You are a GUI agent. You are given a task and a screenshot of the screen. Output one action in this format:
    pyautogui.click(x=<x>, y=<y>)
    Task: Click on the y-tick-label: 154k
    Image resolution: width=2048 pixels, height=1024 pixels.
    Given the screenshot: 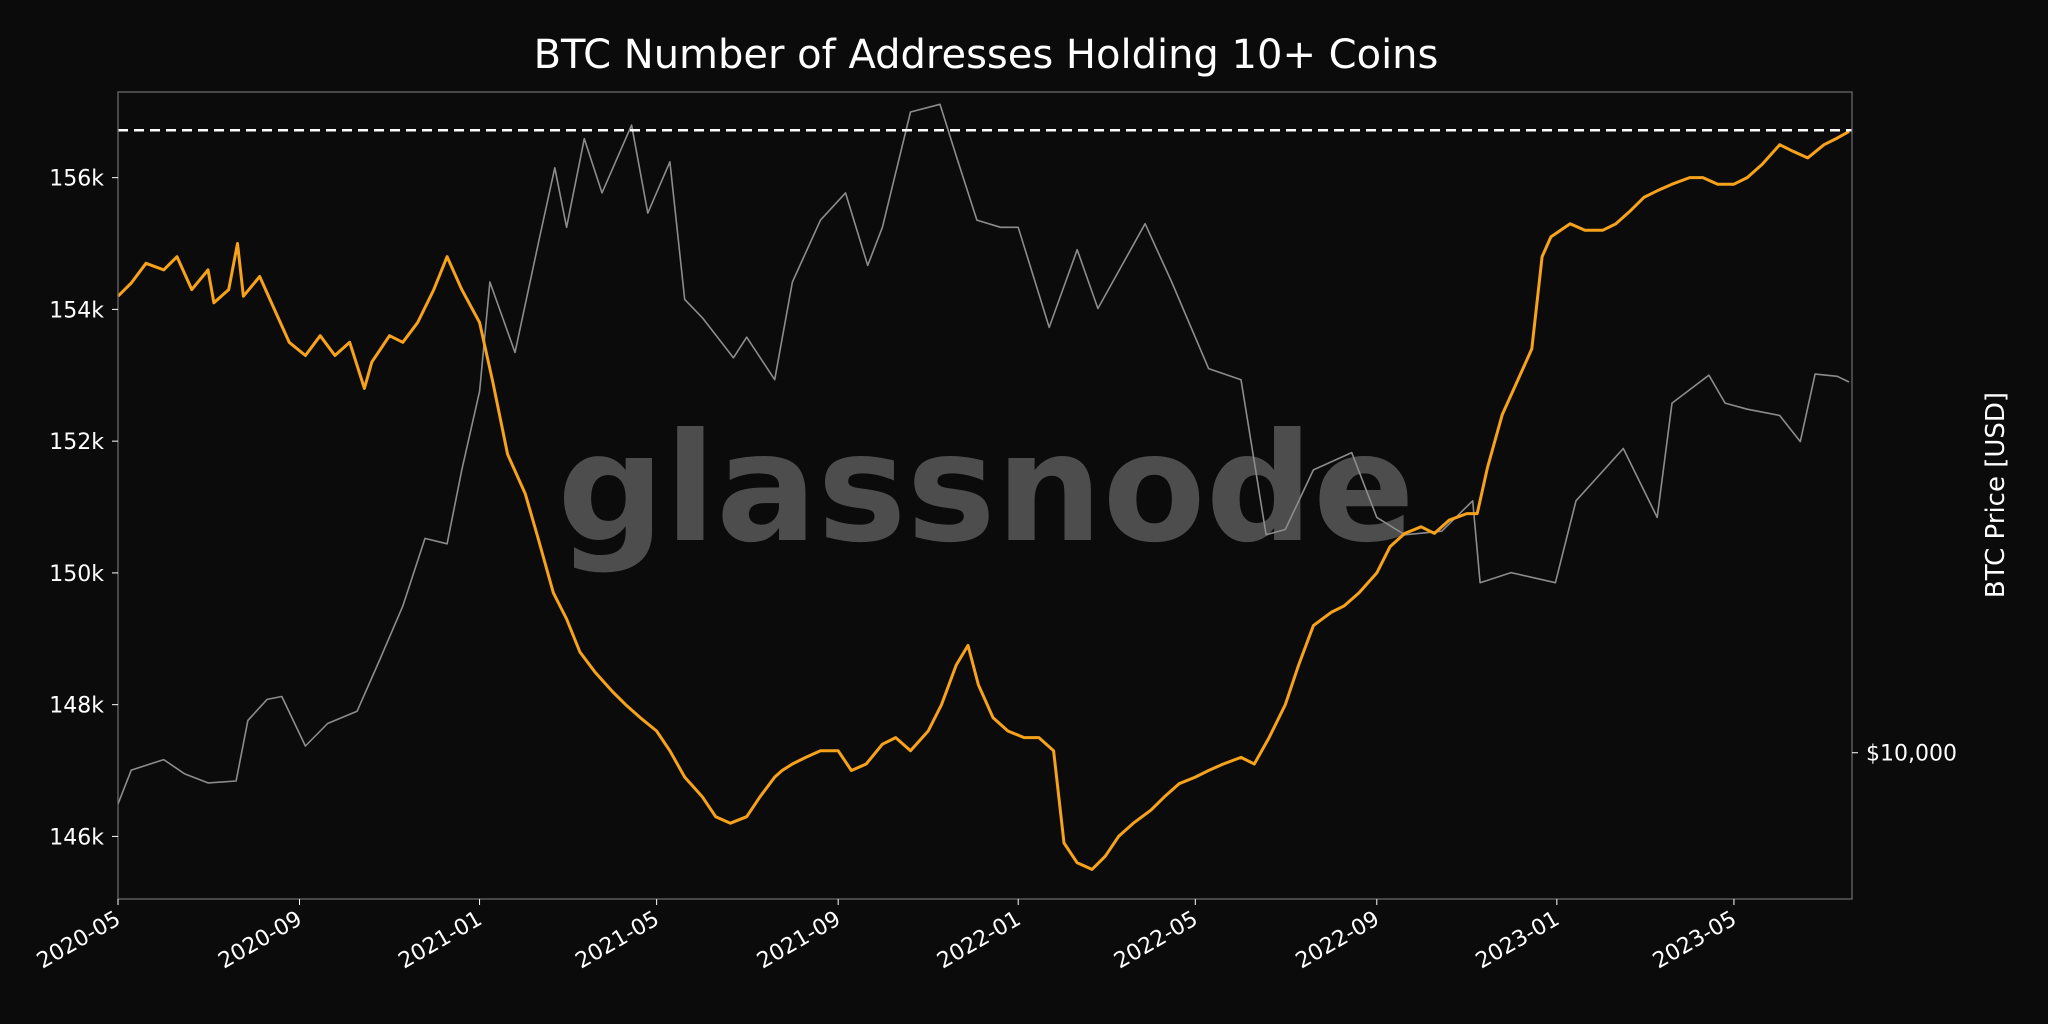 What is the action you would take?
    pyautogui.click(x=76, y=310)
    